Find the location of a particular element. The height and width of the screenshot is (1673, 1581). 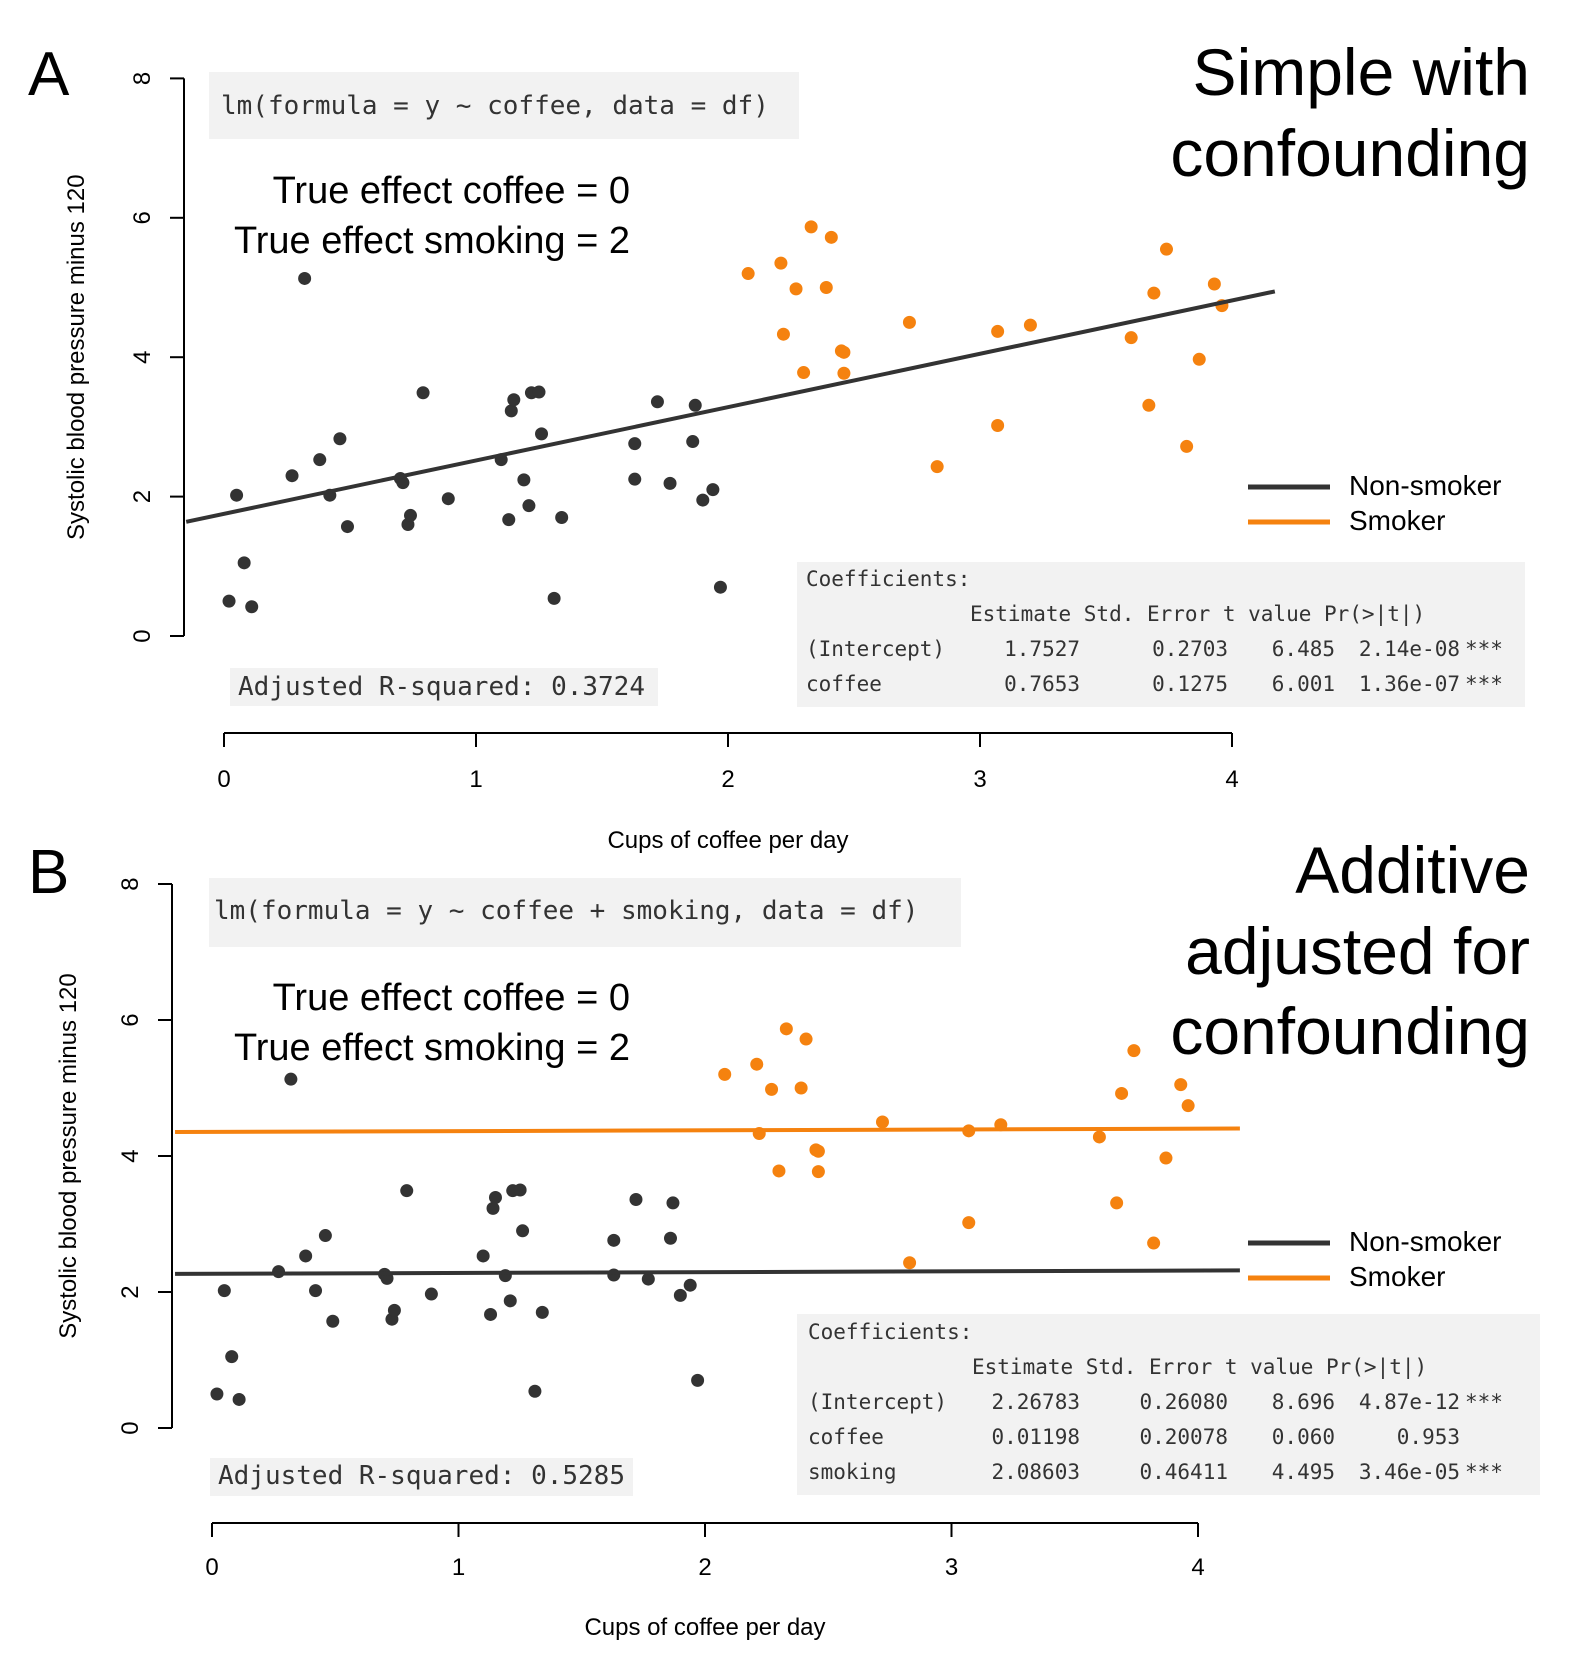

coef-name: (Intercept) is located at coordinates (875, 649).